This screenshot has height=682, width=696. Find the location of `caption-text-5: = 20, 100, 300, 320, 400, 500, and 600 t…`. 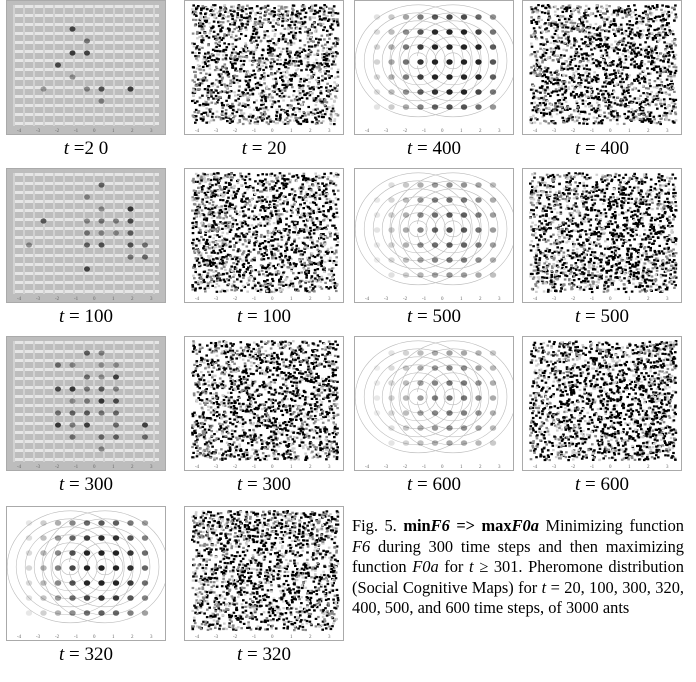

caption-text-5: = 20, 100, 300, 320, 400, 500, and 600 t… is located at coordinates (518, 597).